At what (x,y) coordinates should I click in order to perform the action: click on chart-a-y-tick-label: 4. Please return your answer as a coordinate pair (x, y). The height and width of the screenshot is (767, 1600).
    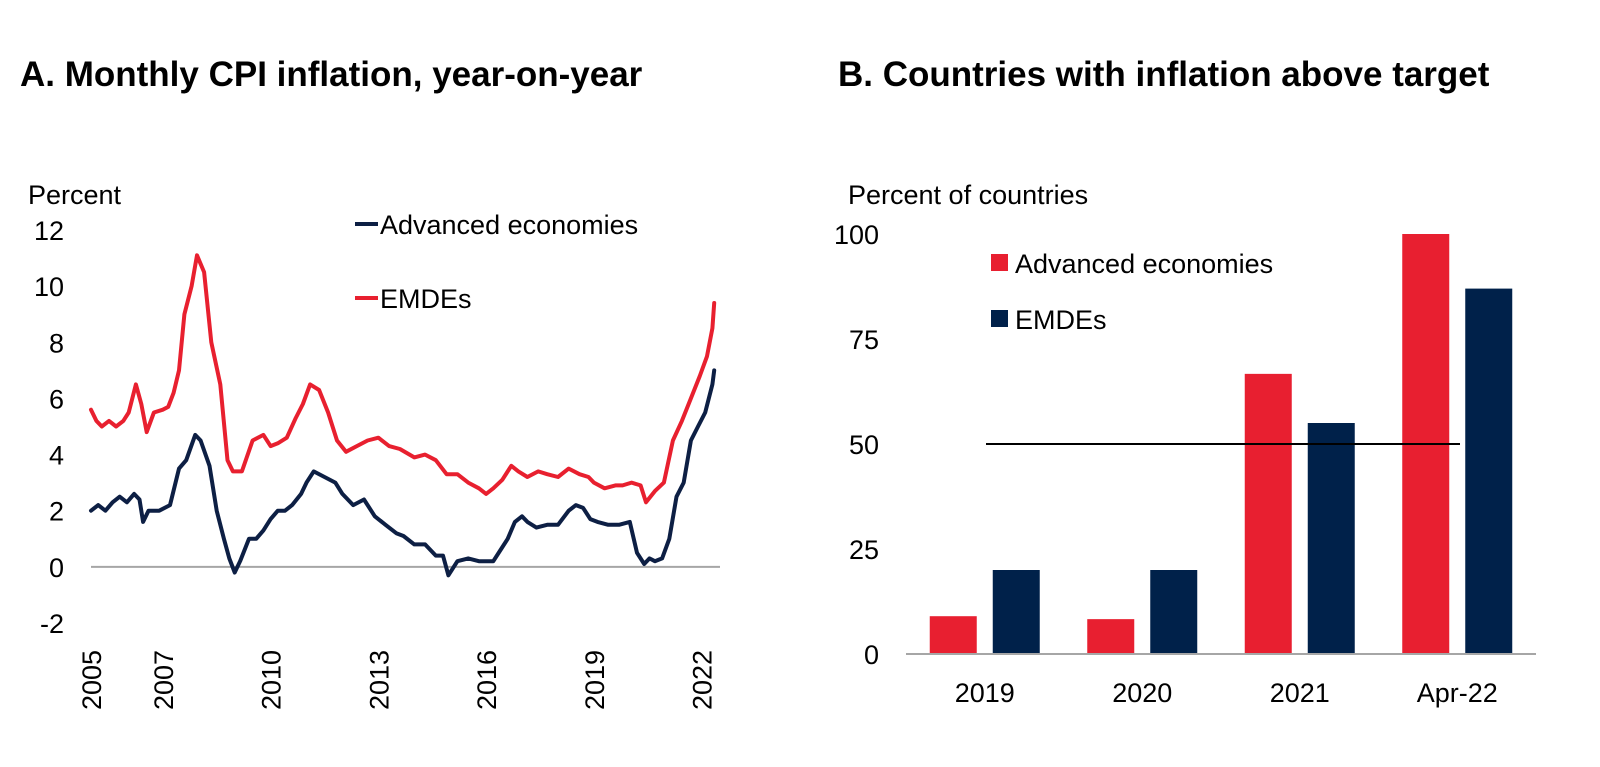
    Looking at the image, I should click on (56, 456).